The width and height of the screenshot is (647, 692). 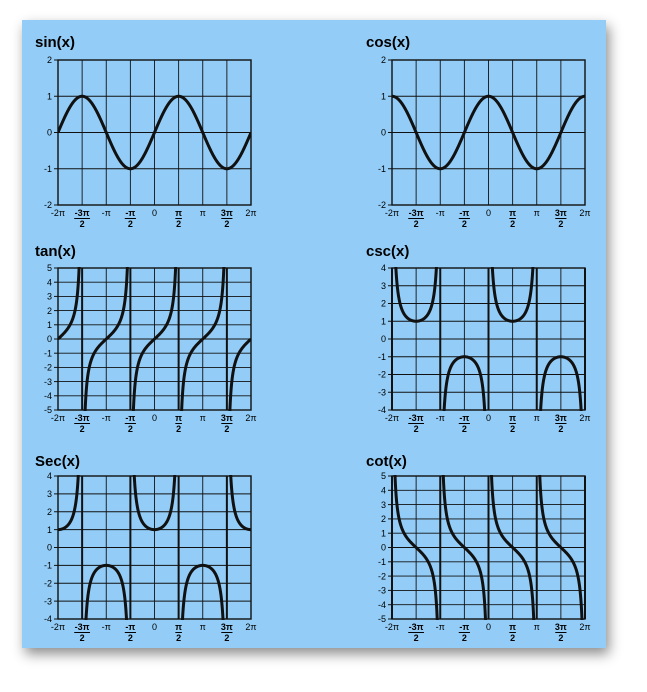 What do you see at coordinates (388, 42) in the screenshot?
I see `chart-title: cos(x)` at bounding box center [388, 42].